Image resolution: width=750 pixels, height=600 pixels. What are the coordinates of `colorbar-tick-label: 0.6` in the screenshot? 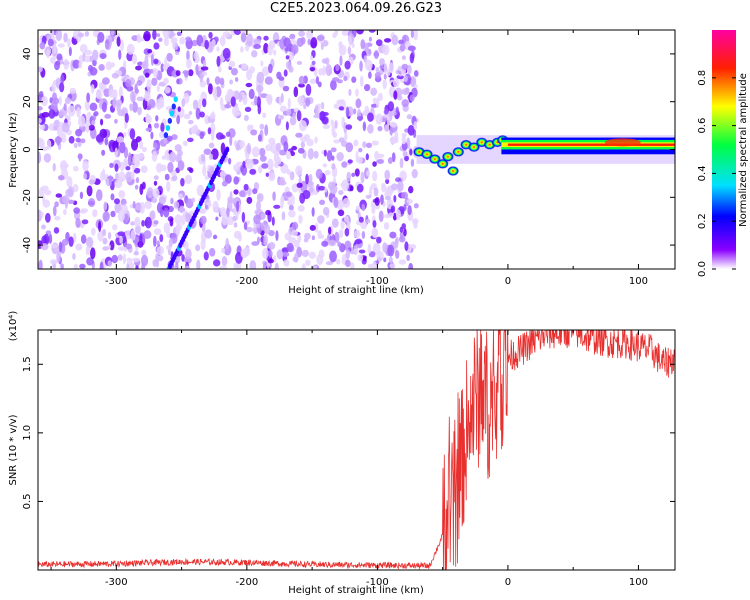 It's located at (702, 126).